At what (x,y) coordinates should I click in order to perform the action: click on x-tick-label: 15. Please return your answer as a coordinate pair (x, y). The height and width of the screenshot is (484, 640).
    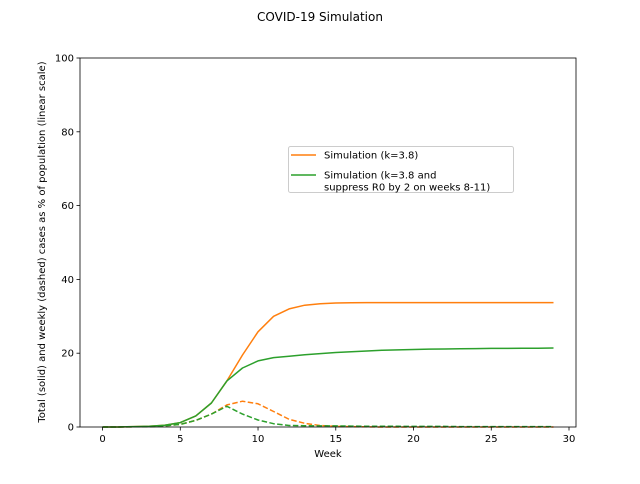
    Looking at the image, I should click on (335, 439).